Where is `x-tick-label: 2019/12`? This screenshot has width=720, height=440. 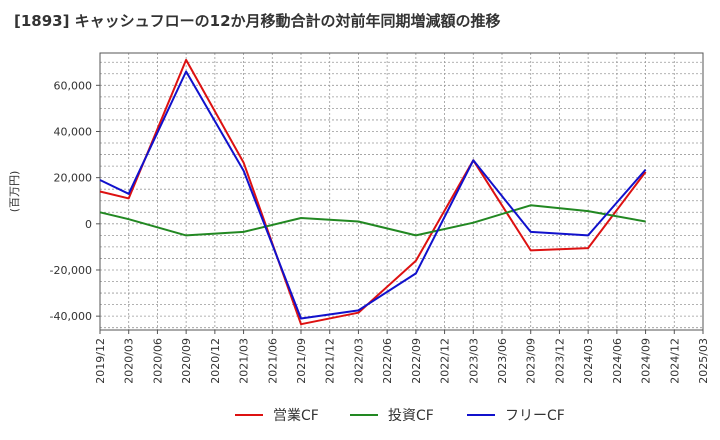
x-tick-label: 2019/12 is located at coordinates (100, 361).